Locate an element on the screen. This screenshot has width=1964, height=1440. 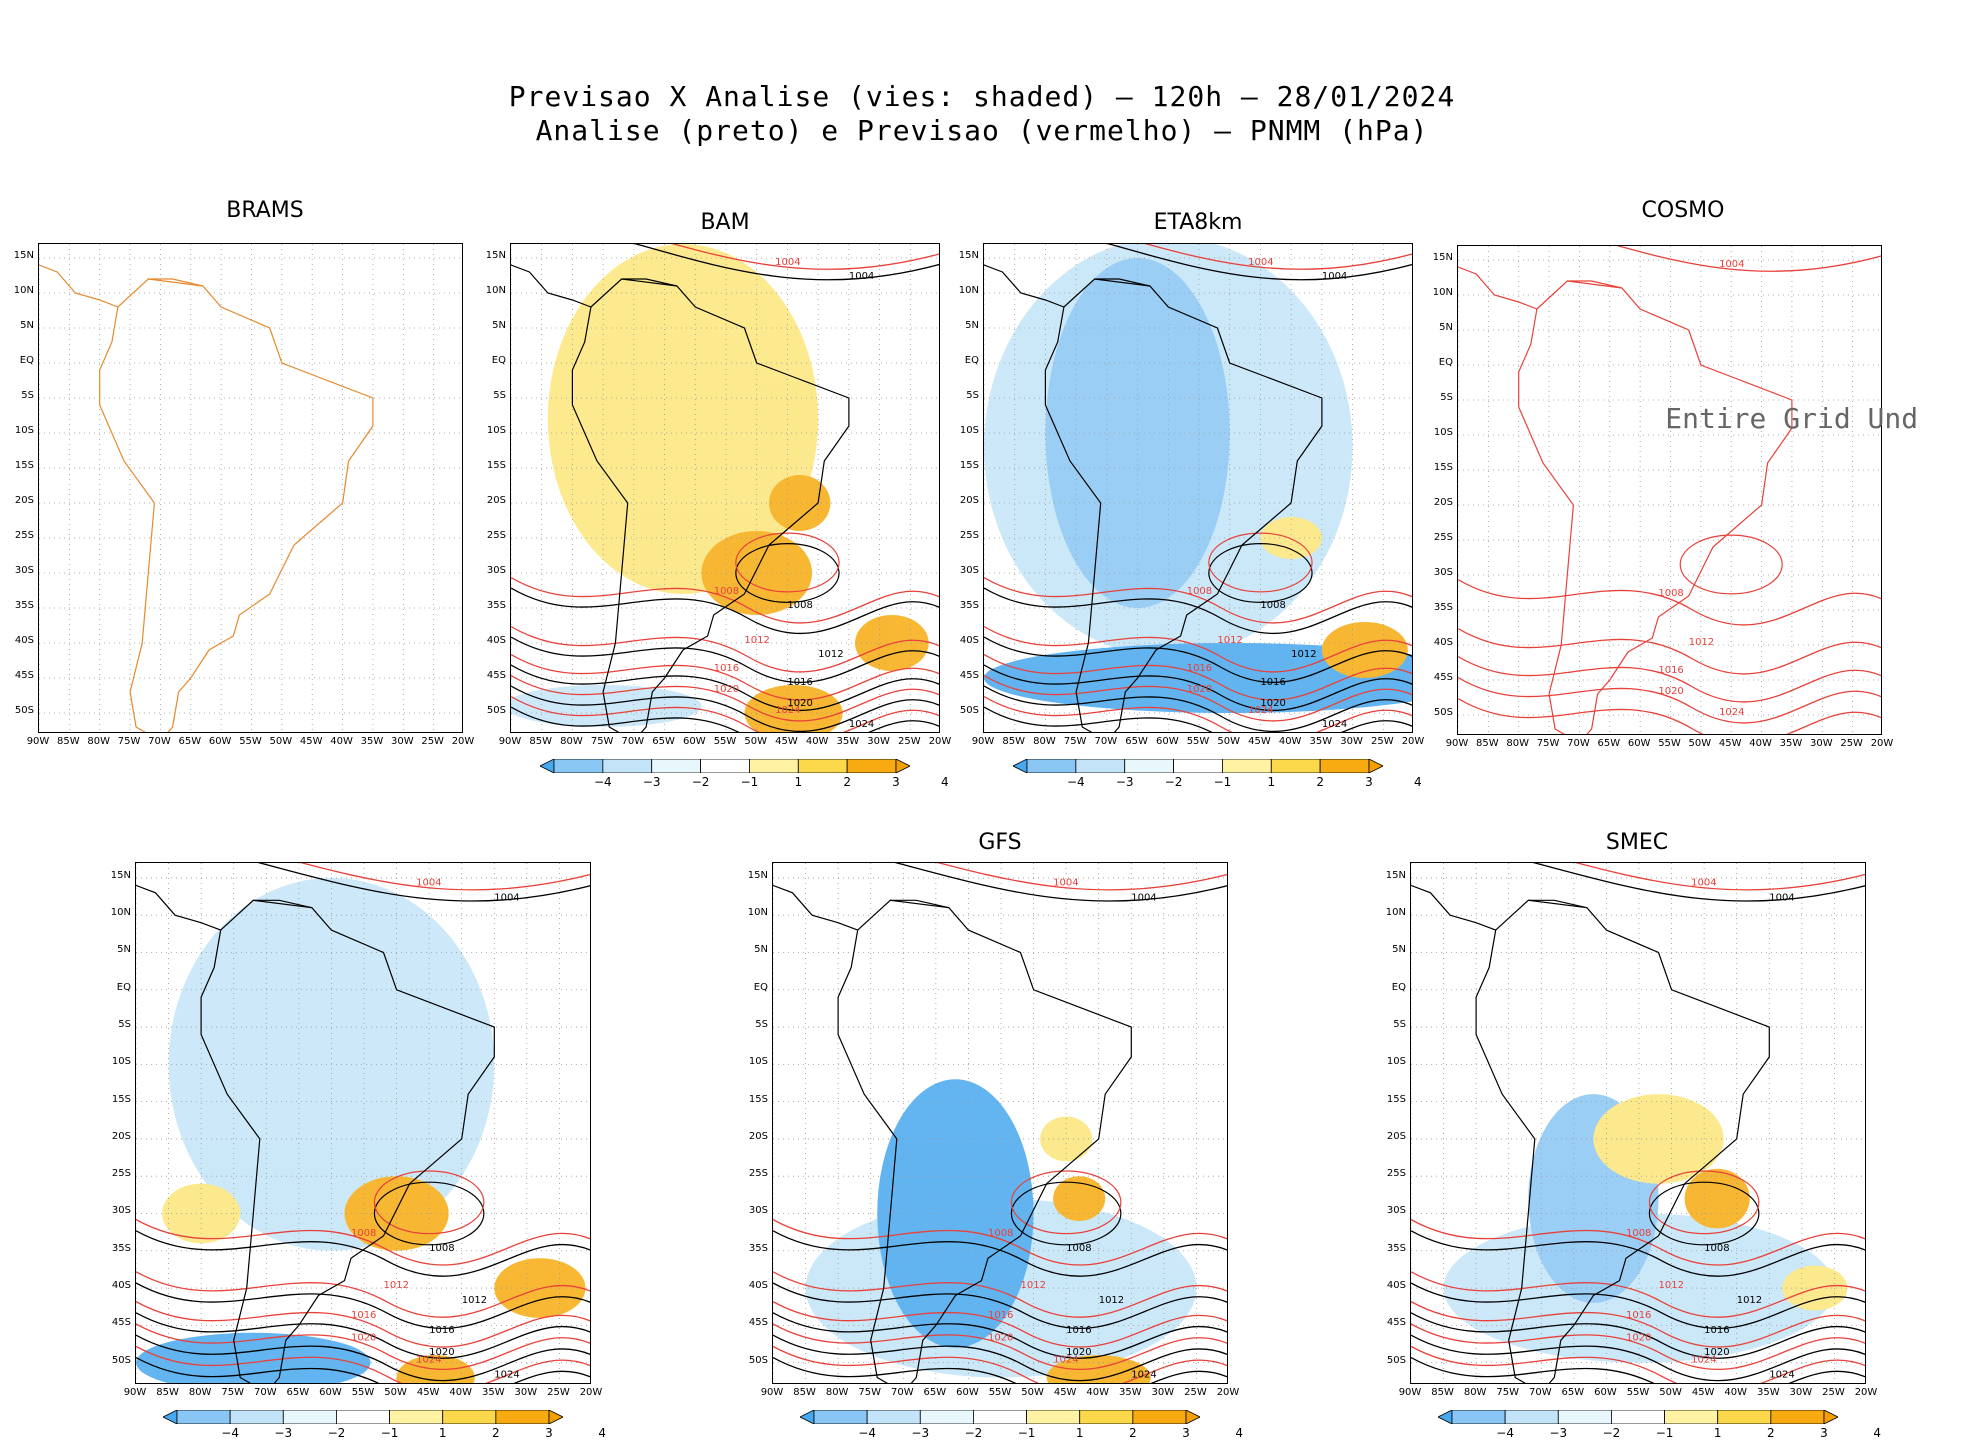
south-america-outline is located at coordinates (1655, 507).